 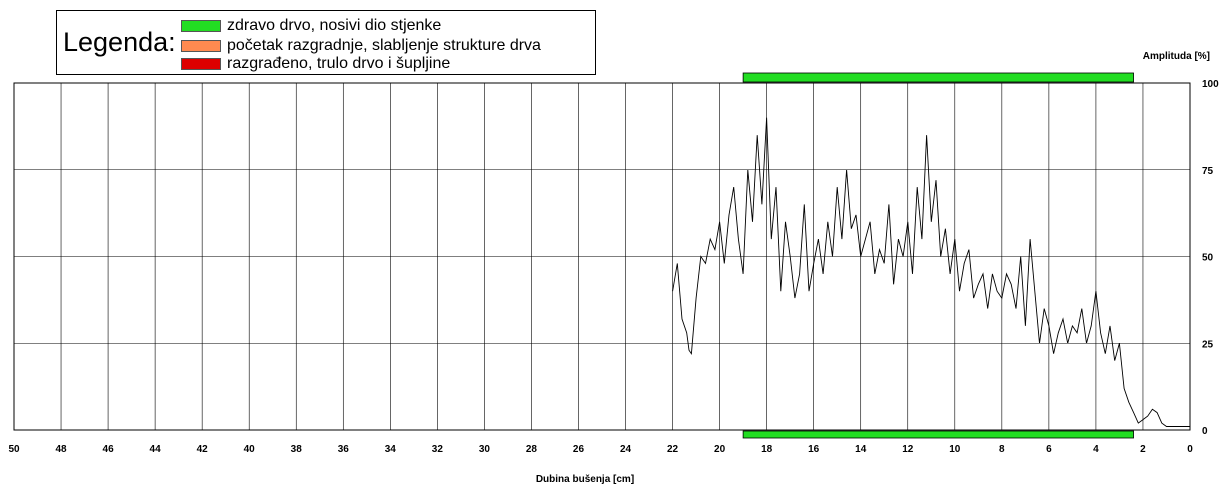 What do you see at coordinates (334, 25) in the screenshot?
I see `legend-label-healthy: zdravo drvo, nosivi dio stjenke` at bounding box center [334, 25].